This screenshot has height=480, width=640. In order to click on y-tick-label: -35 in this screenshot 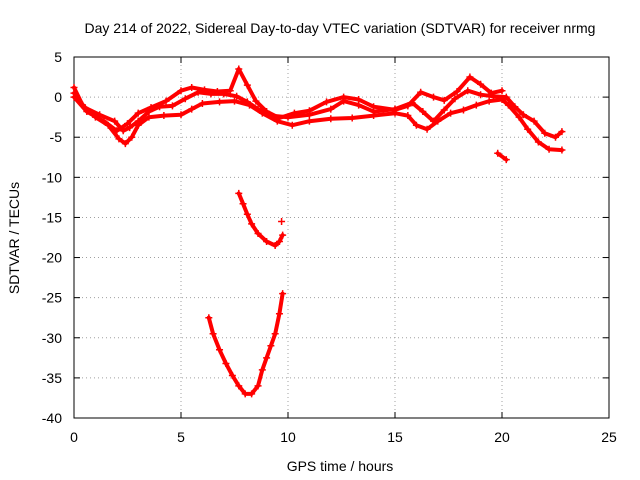, I will do `click(52, 378)`.